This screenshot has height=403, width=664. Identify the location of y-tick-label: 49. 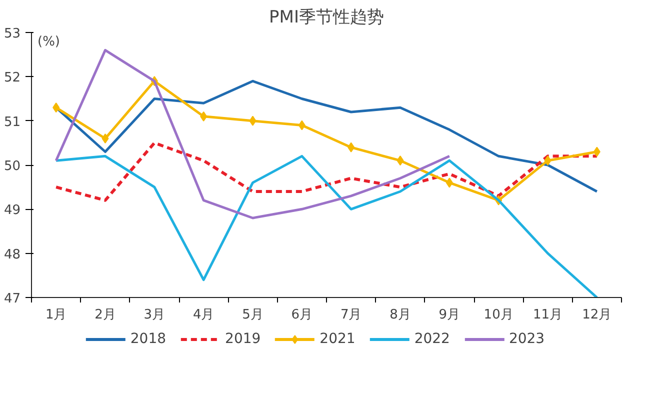
(12, 210).